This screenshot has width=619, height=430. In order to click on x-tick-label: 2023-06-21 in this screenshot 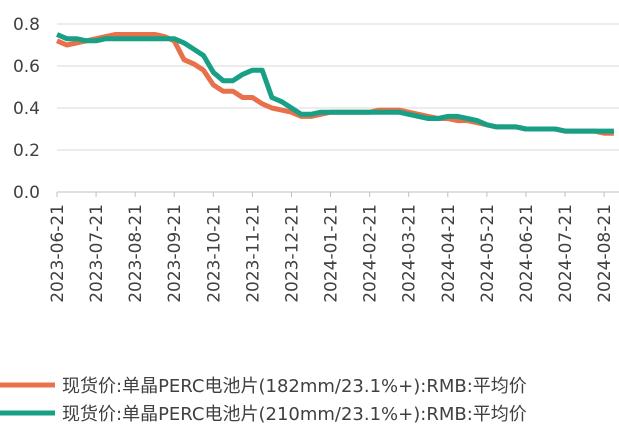, I will do `click(58, 253)`.